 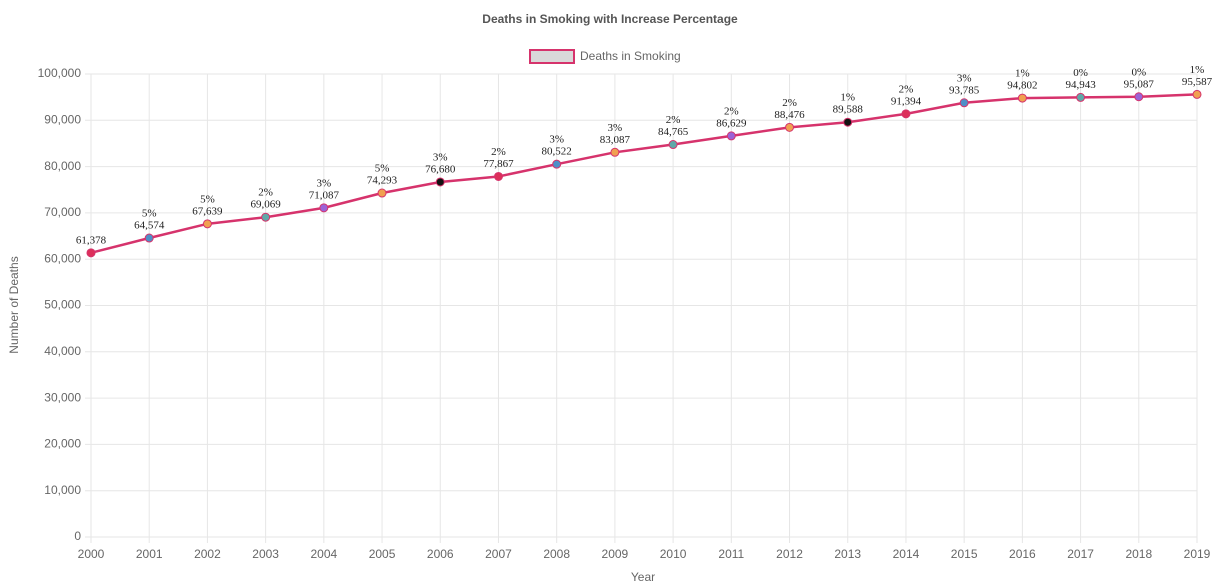 I want to click on x-tick-label: 2013, so click(x=847, y=554).